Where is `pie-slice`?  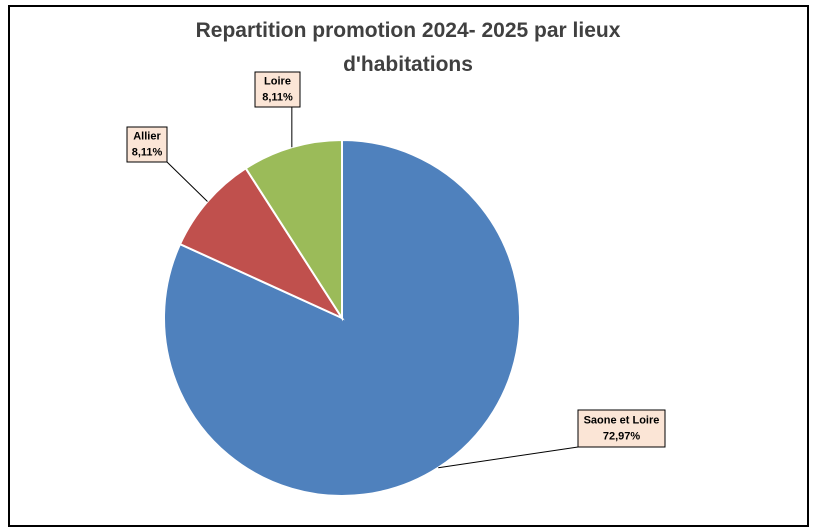
pie-slice is located at coordinates (261, 243).